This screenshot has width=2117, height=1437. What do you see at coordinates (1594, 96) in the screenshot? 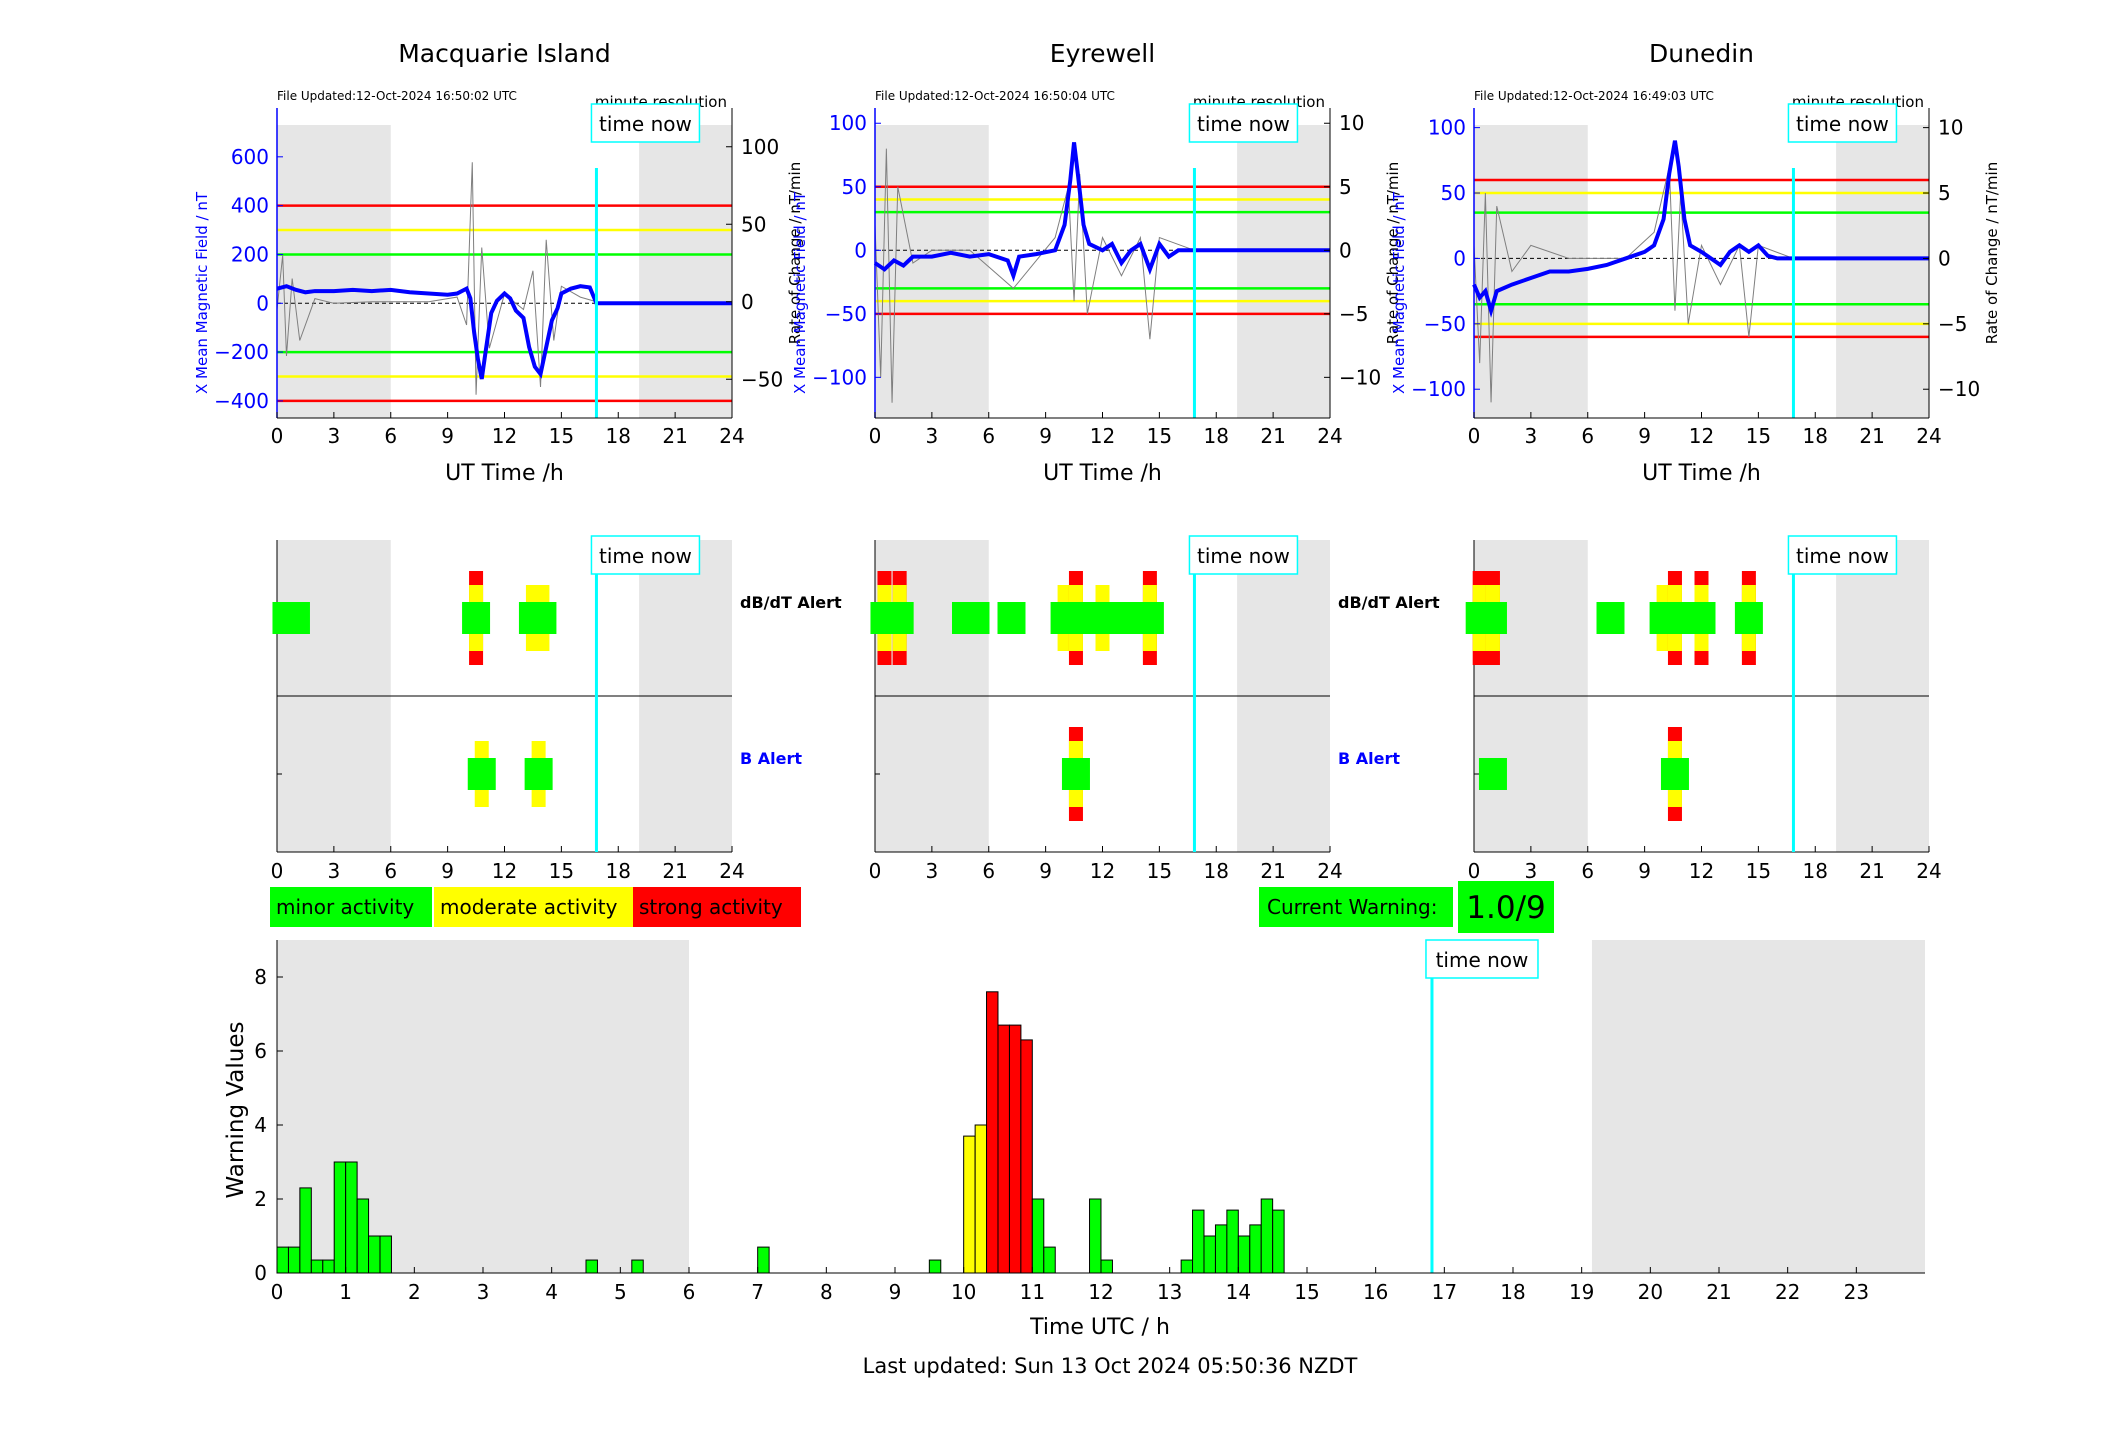
I see `file-updated-text: File Updated:12-Oct-2024 16:49:03 UTC` at bounding box center [1594, 96].